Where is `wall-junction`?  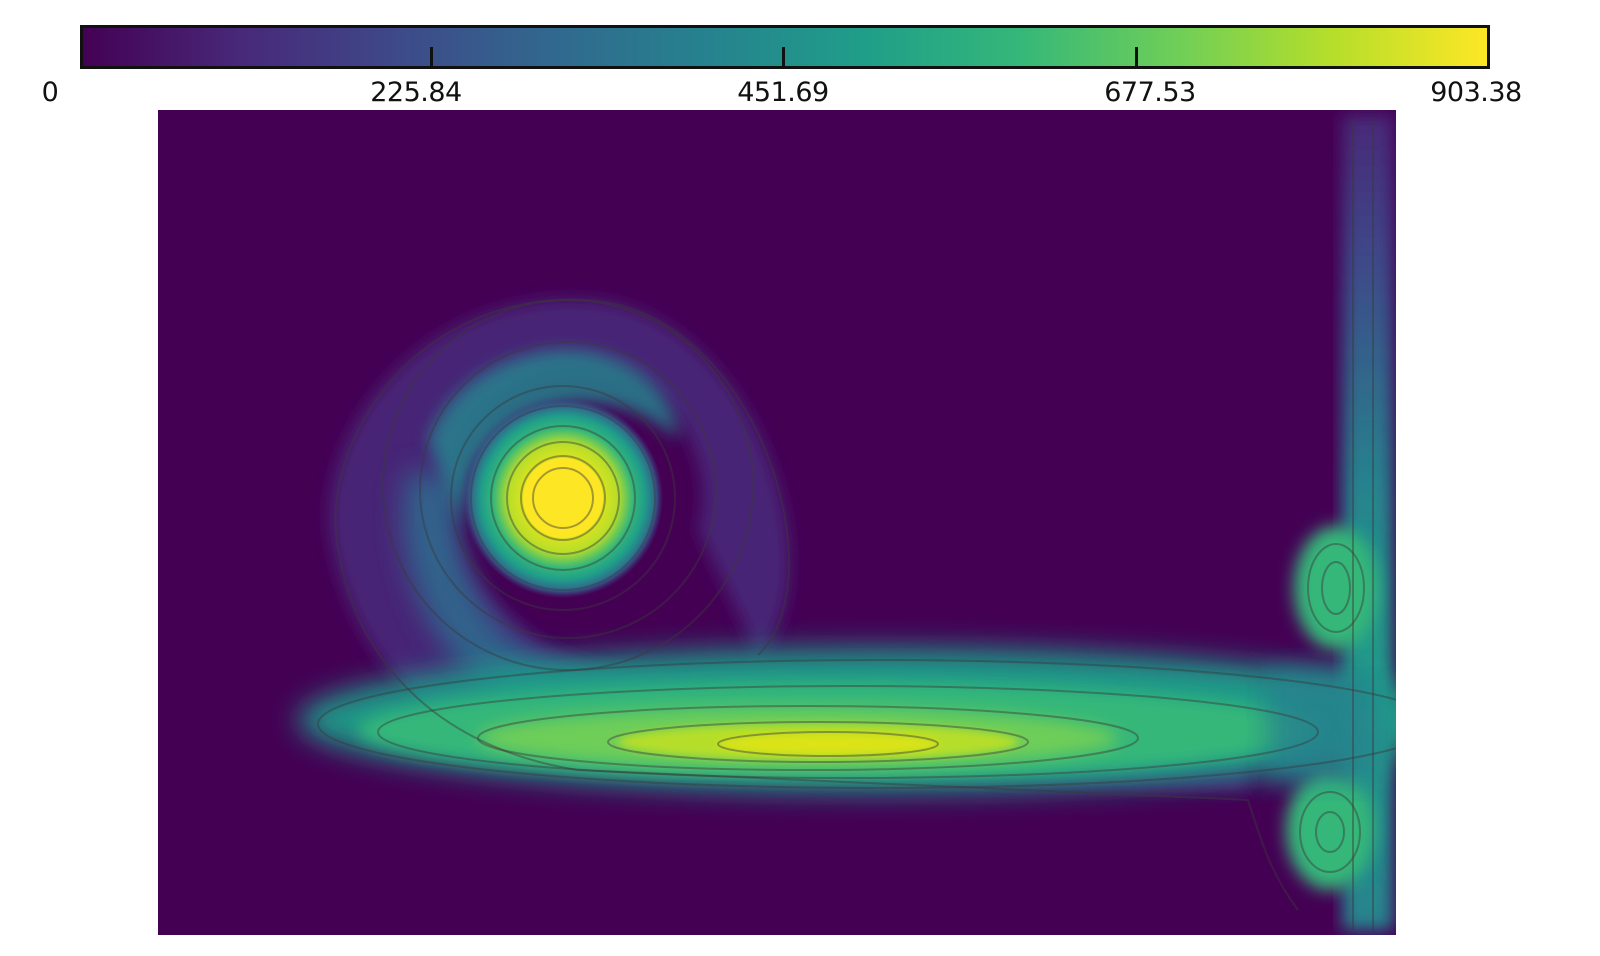
wall-junction is located at coordinates (1323, 725).